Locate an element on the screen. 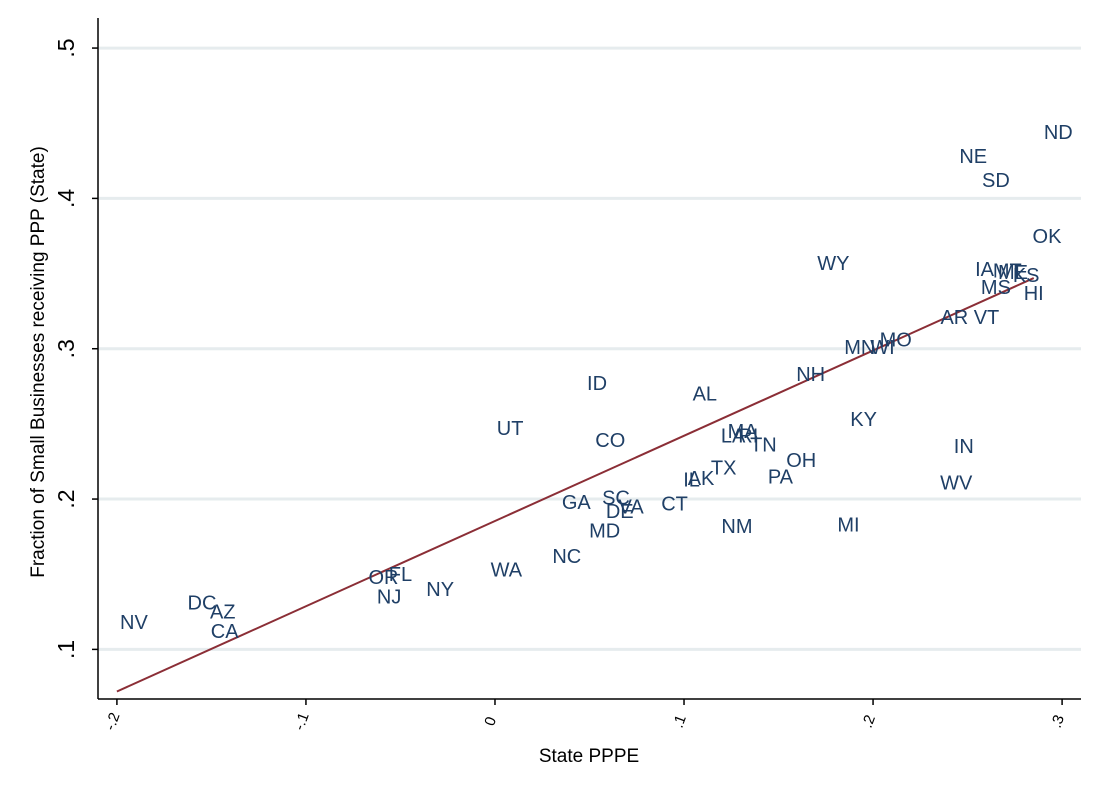  point-label-ar: AR is located at coordinates (954, 318).